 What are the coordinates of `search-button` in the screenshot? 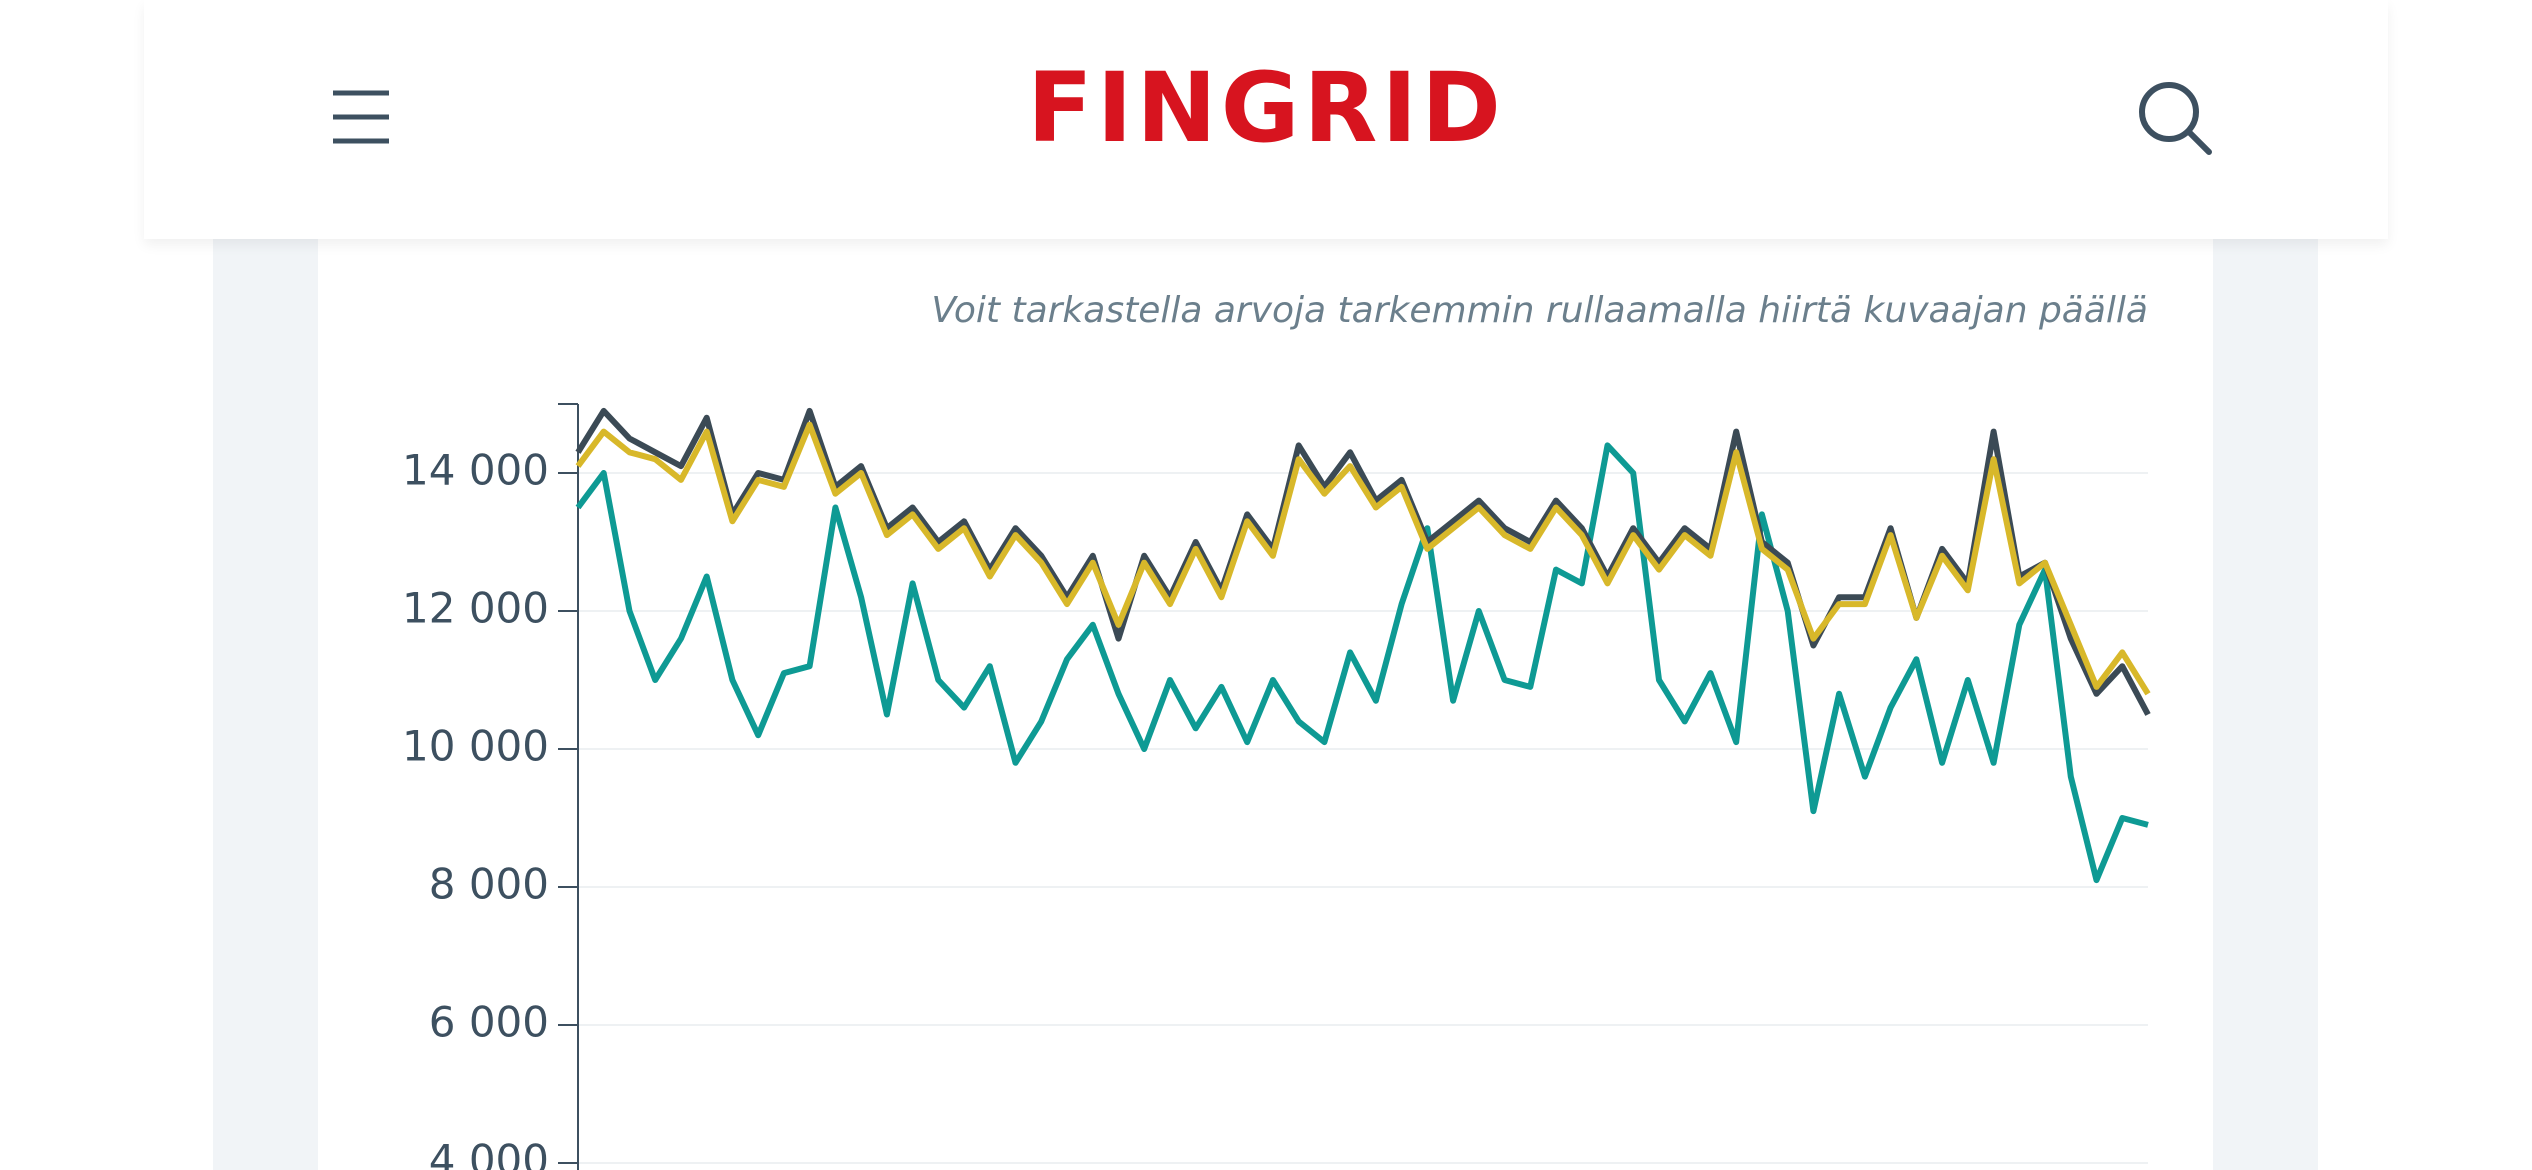 It's located at (2175, 118).